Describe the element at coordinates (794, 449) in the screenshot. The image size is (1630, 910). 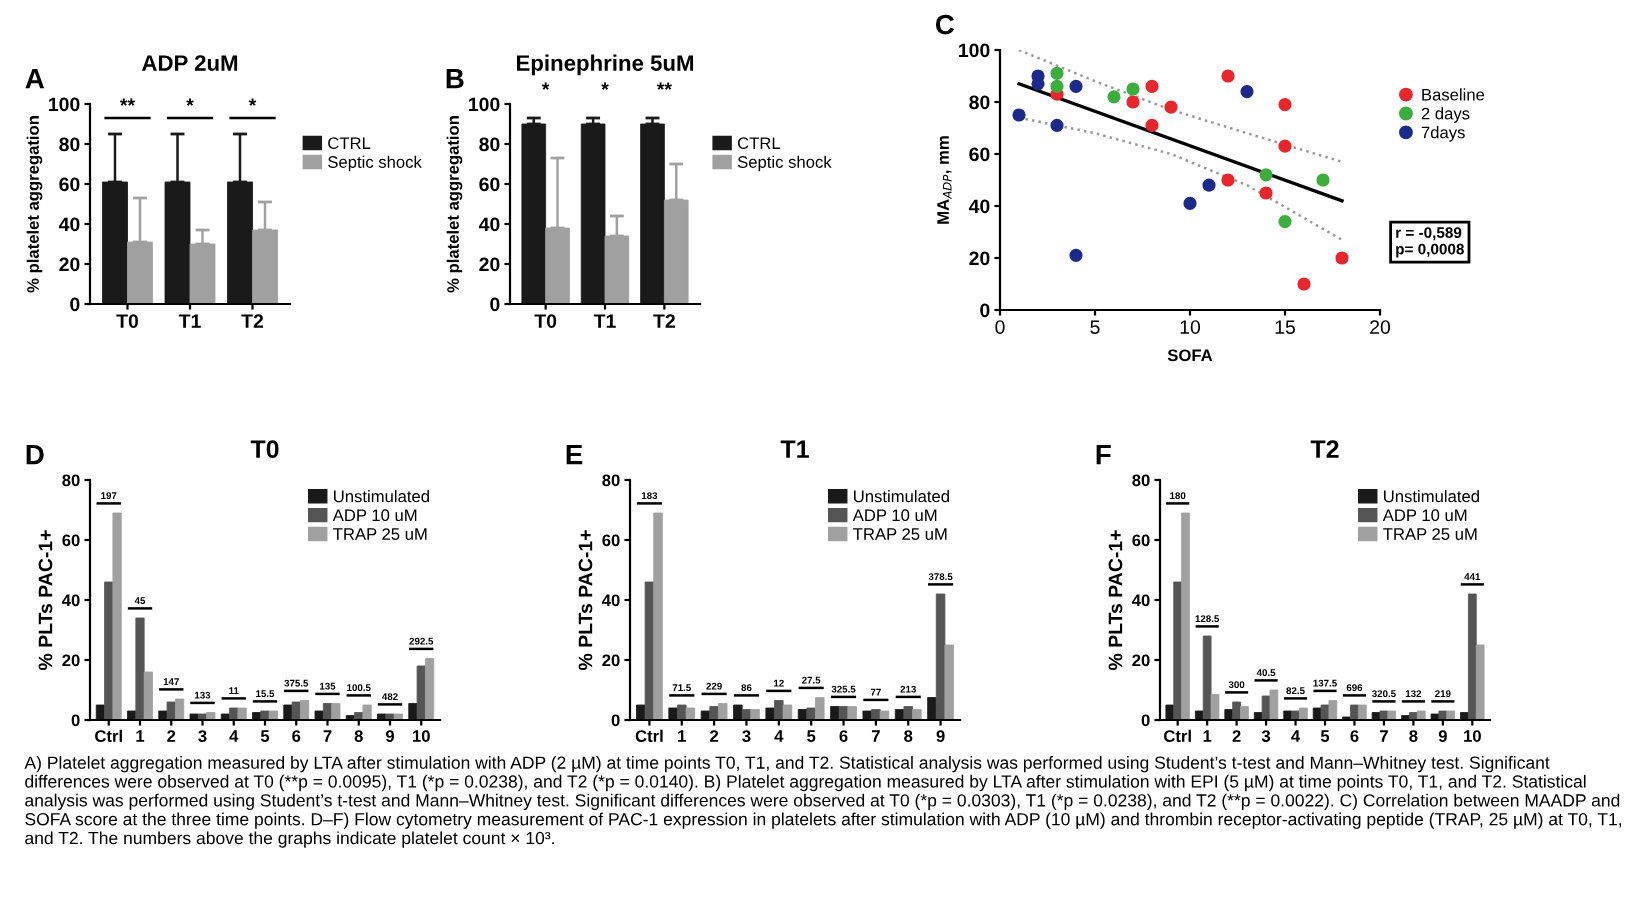
I see `chart-title: T1` at that location.